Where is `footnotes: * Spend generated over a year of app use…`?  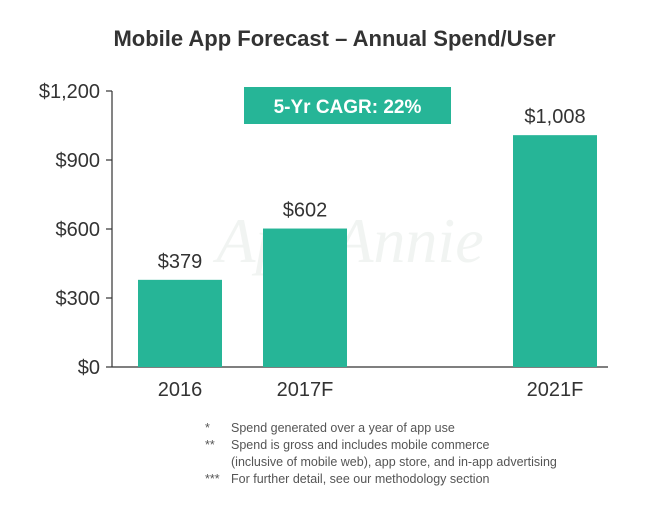 footnotes: * Spend generated over a year of app use… is located at coordinates (435, 454).